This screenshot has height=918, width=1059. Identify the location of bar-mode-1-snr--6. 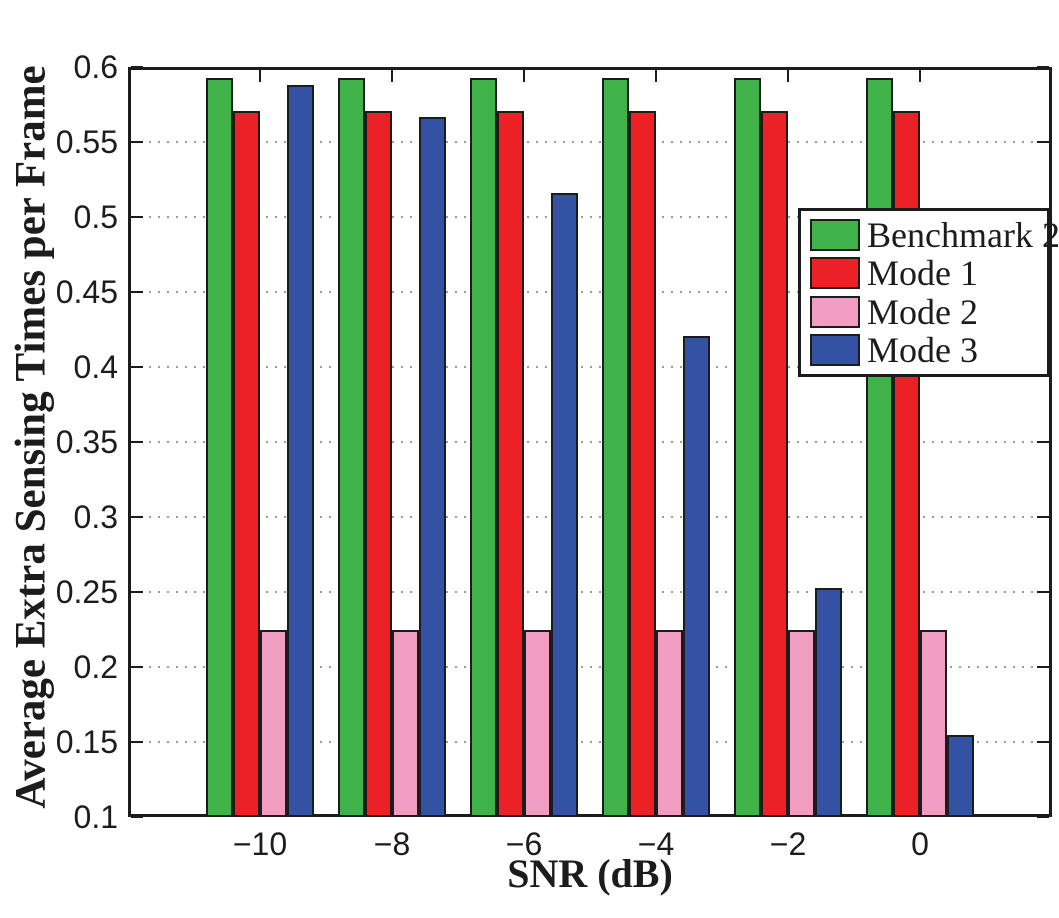
(510, 463).